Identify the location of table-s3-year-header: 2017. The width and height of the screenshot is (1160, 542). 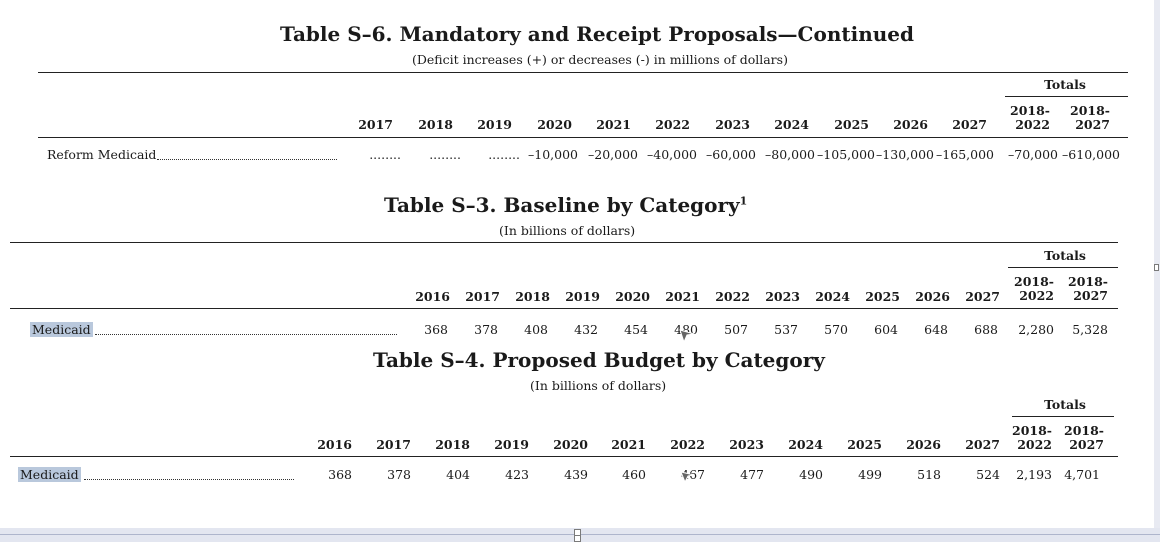
(482, 296).